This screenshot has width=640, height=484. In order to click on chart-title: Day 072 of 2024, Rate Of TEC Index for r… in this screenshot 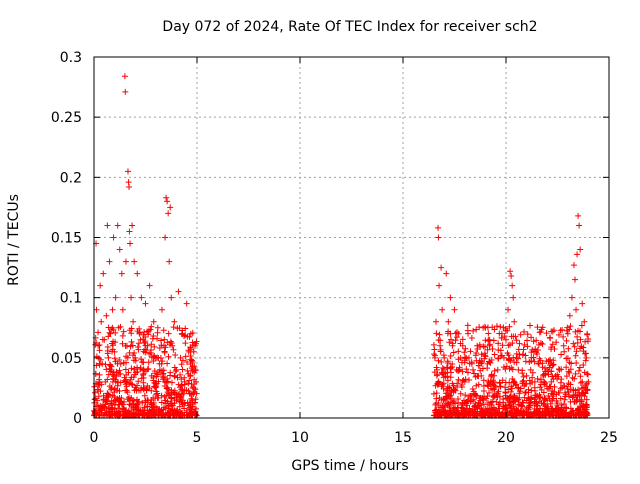, I will do `click(349, 27)`.